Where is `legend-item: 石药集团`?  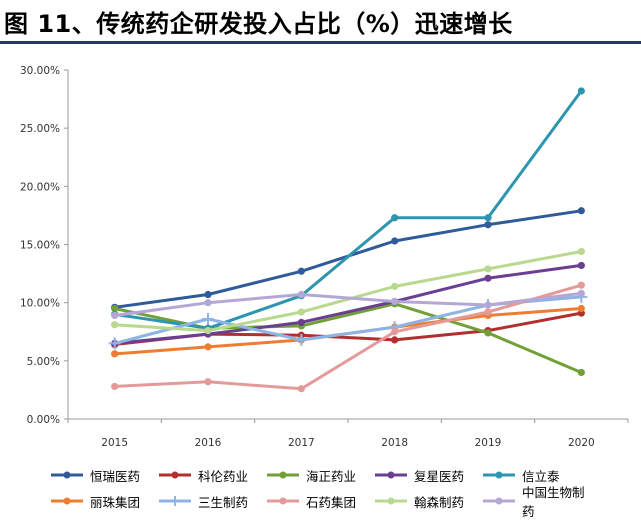 legend-item: 石药集团 is located at coordinates (320, 501).